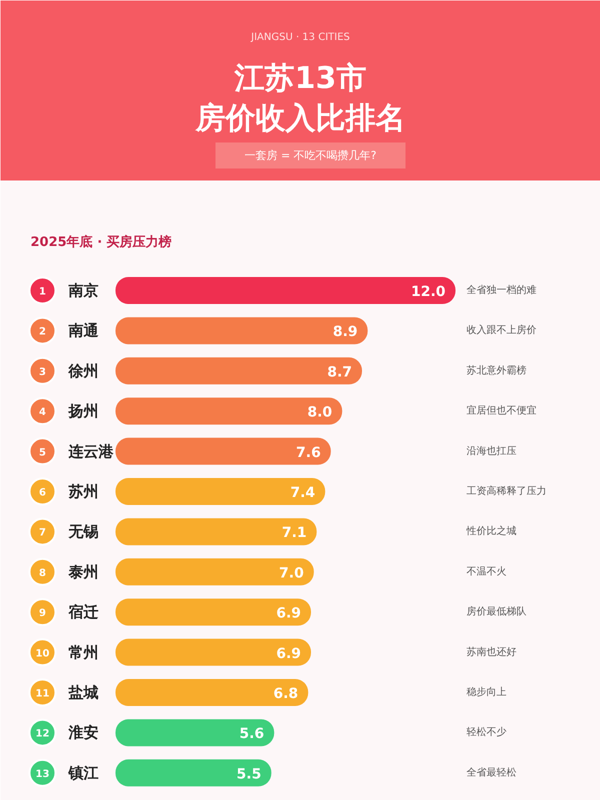 The image size is (600, 800). What do you see at coordinates (42, 573) in the screenshot?
I see `text: 8` at bounding box center [42, 573].